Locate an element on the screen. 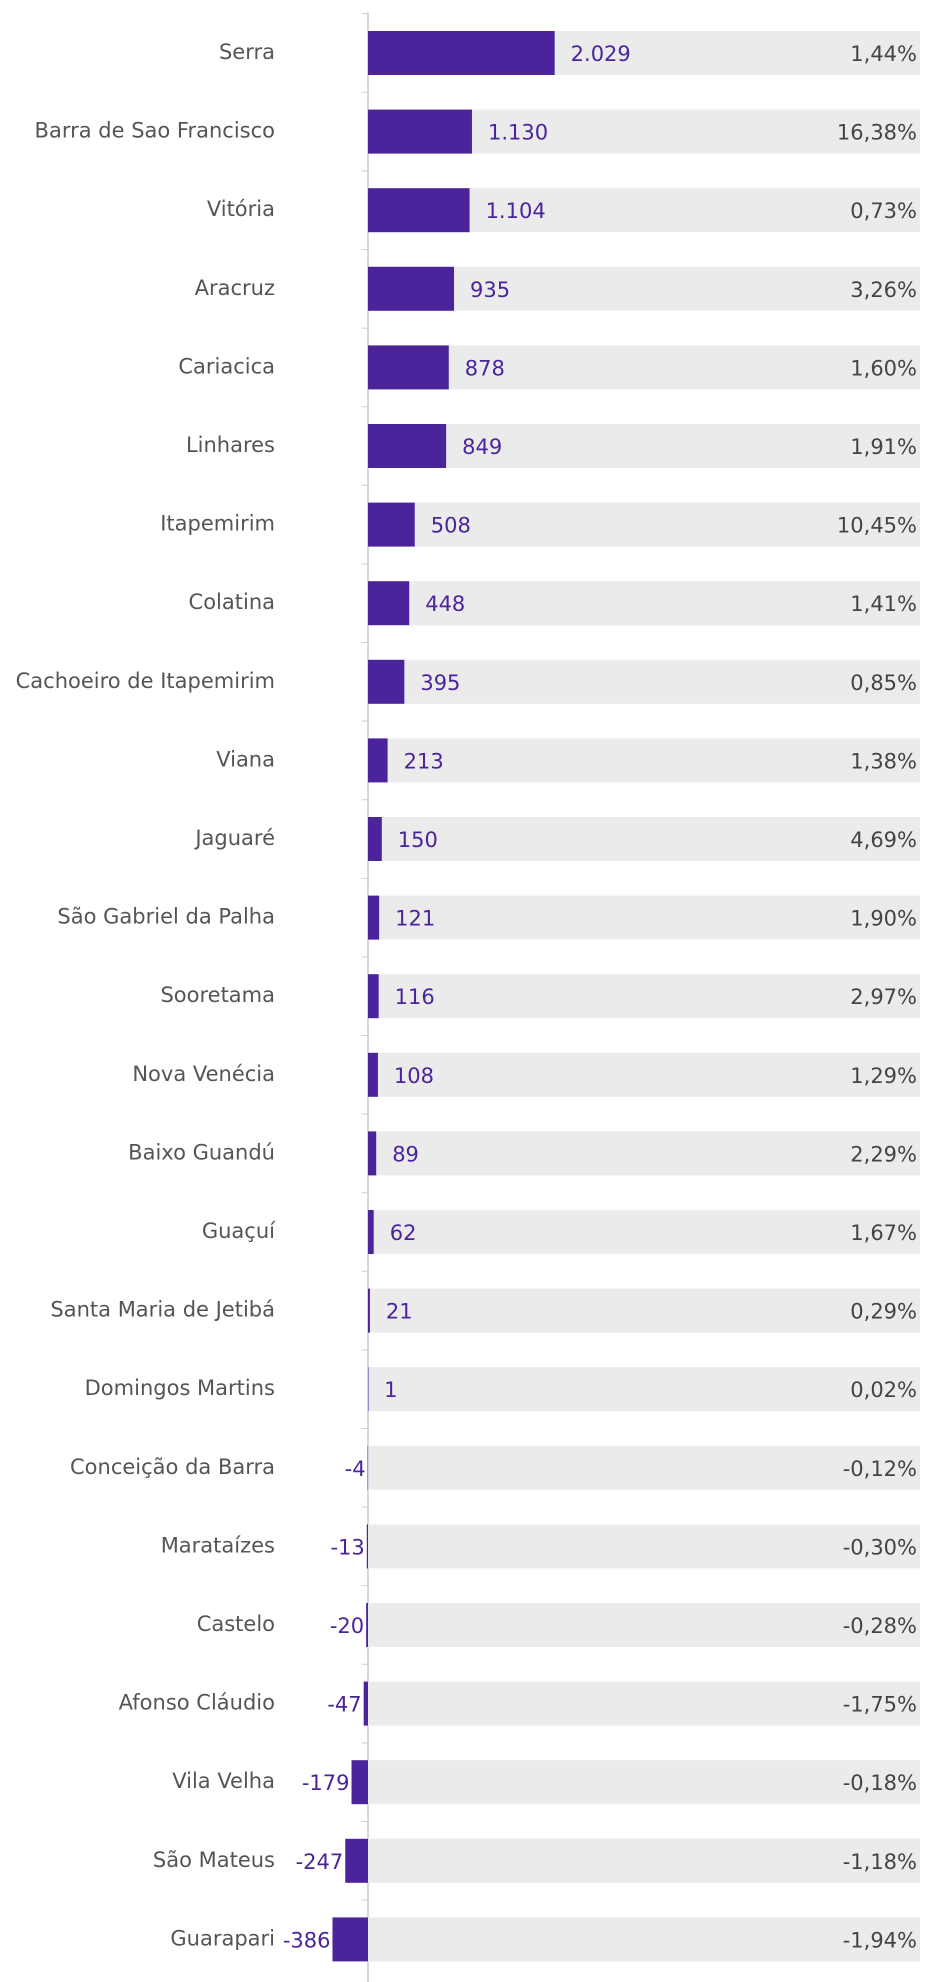  value-label: 89 is located at coordinates (405, 1154).